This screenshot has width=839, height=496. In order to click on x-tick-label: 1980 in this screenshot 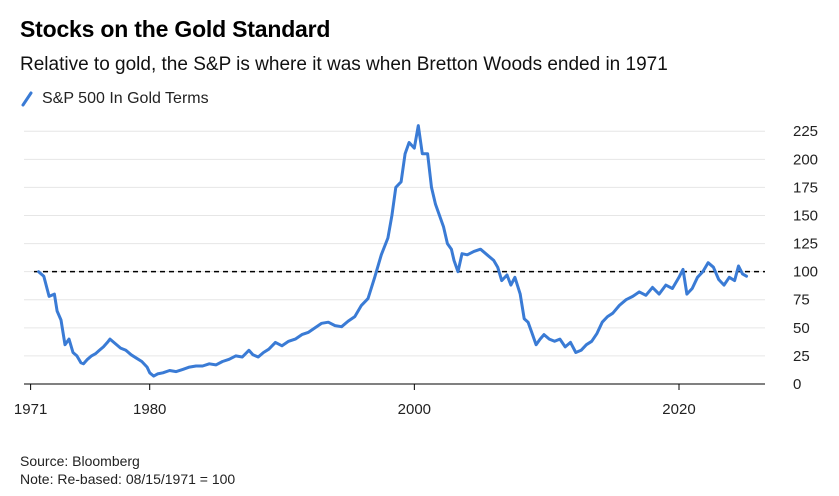, I will do `click(149, 409)`.